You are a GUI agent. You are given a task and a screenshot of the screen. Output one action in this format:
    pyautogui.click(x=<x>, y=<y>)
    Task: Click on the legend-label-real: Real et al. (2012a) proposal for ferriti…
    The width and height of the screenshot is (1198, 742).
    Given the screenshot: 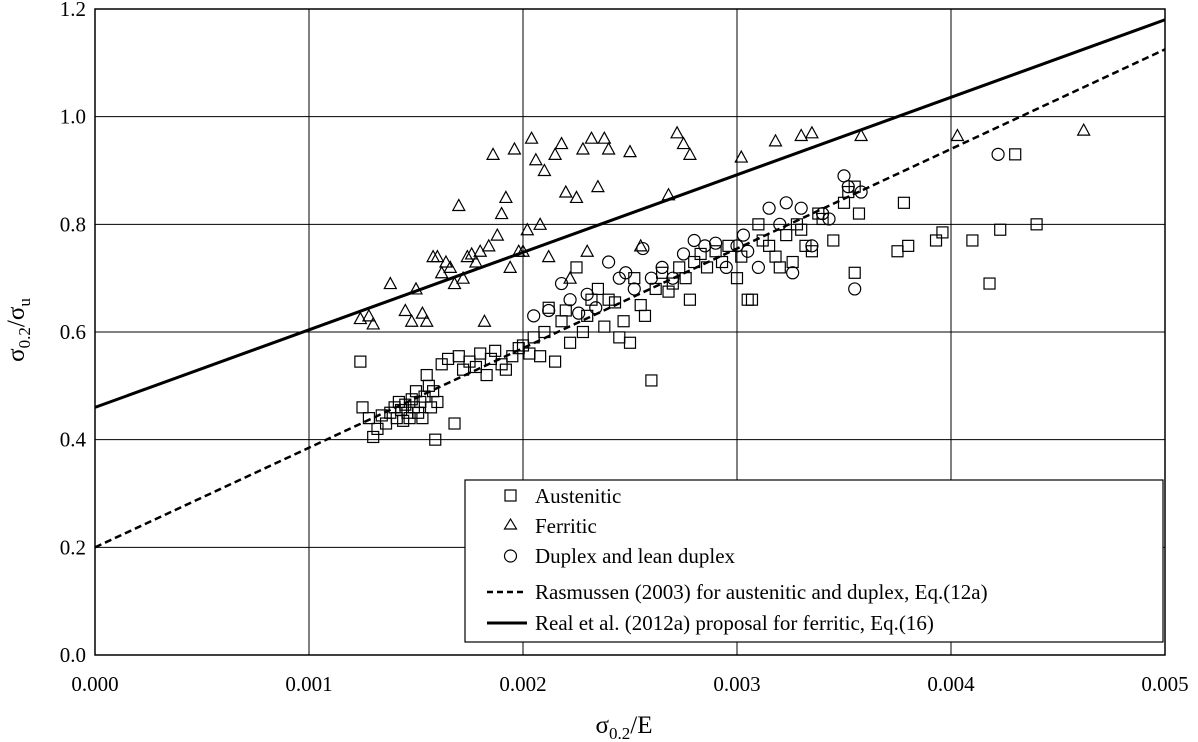 What is the action you would take?
    pyautogui.click(x=734, y=623)
    